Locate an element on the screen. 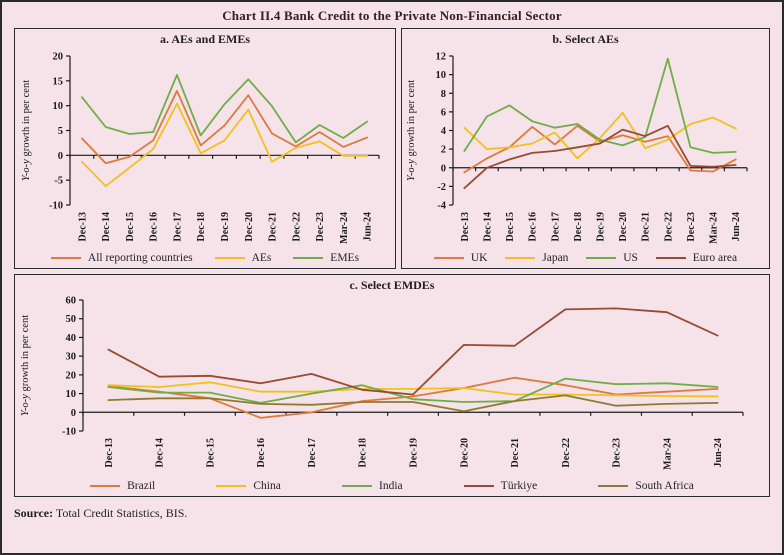  series-line-aes is located at coordinates (225, 145).